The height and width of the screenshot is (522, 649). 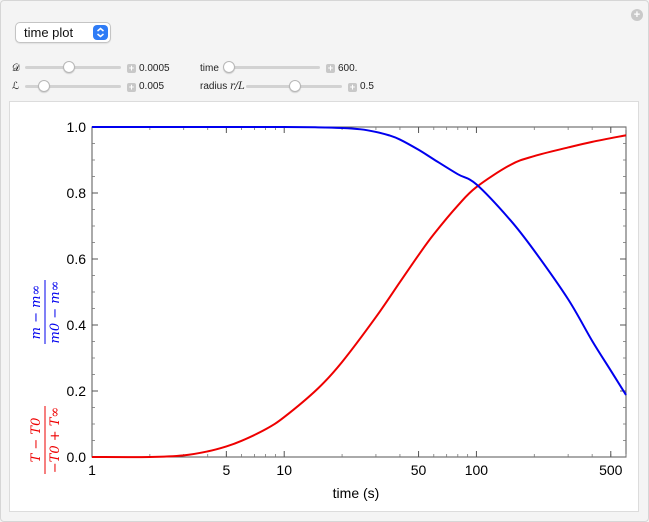 What do you see at coordinates (77, 193) in the screenshot?
I see `y-tick-label: 0.8` at bounding box center [77, 193].